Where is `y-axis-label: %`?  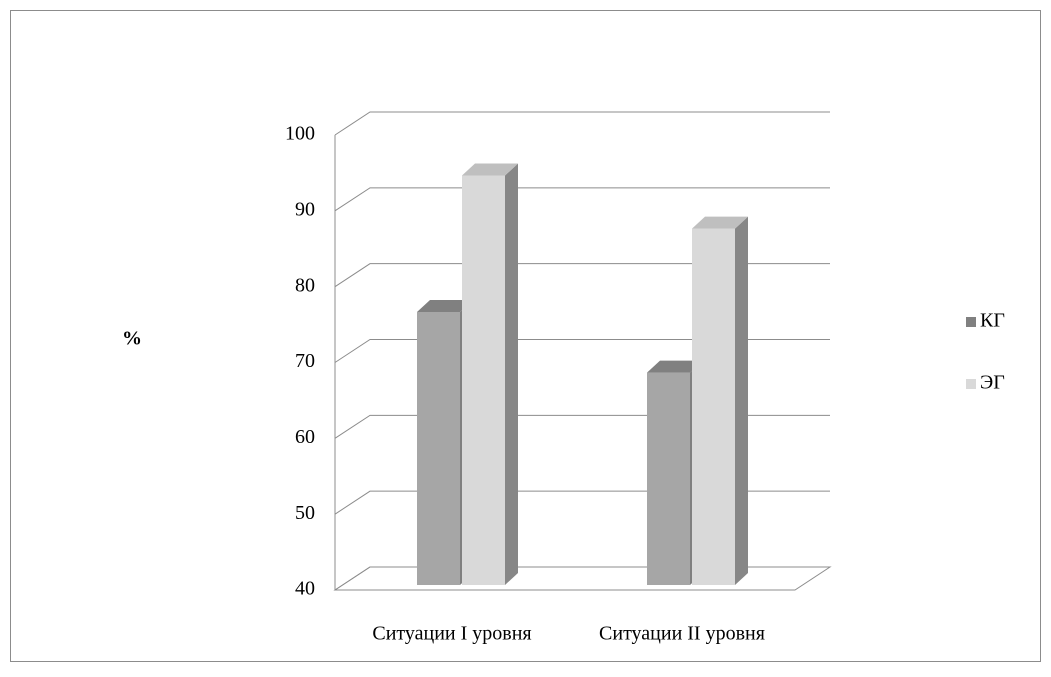 y-axis-label: % is located at coordinates (132, 339).